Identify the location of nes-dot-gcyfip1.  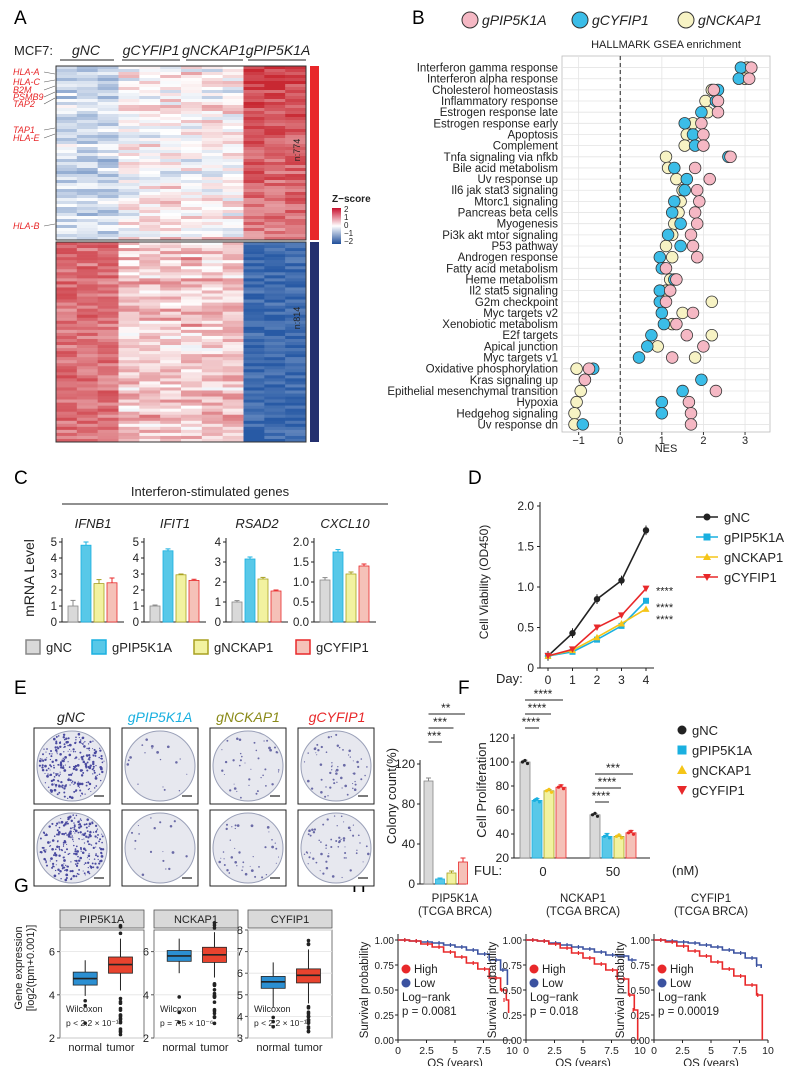
(674, 201).